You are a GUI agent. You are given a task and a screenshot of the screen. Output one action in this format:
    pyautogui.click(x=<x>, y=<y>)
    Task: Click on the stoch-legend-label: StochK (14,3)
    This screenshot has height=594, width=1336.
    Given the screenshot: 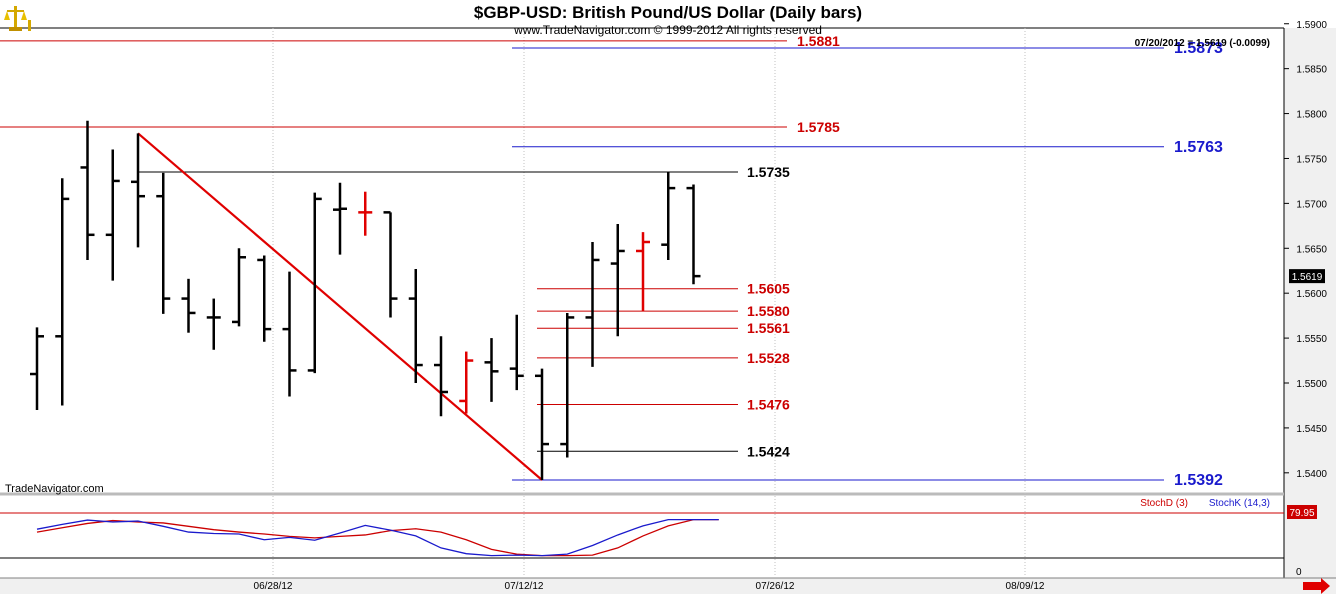 What is the action you would take?
    pyautogui.click(x=1239, y=503)
    